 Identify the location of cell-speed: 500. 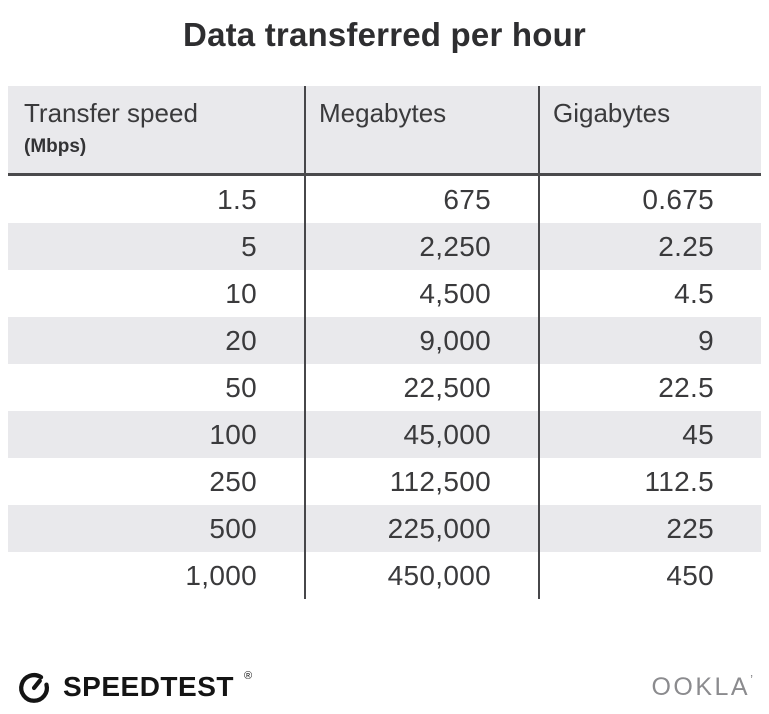
(233, 528).